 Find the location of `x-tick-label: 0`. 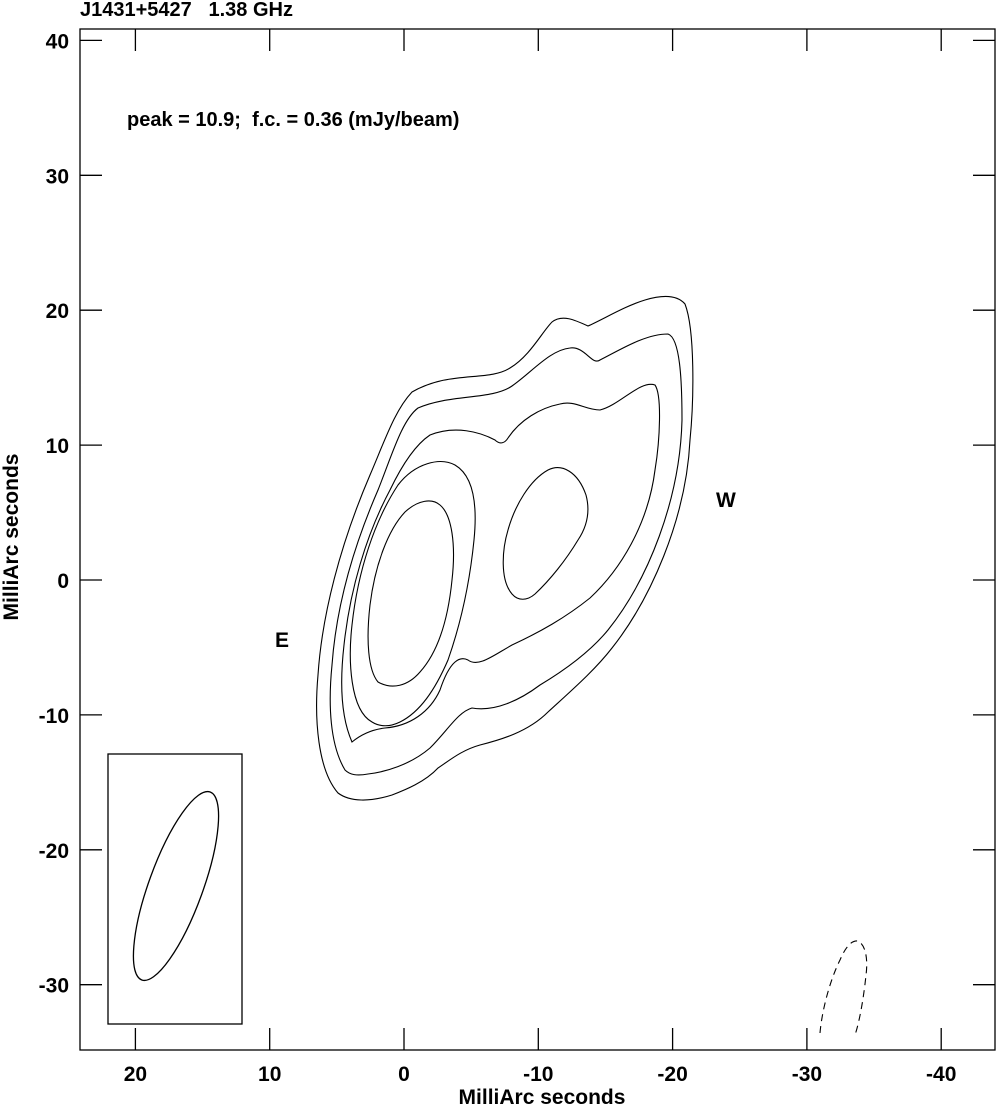

x-tick-label: 0 is located at coordinates (404, 1074).